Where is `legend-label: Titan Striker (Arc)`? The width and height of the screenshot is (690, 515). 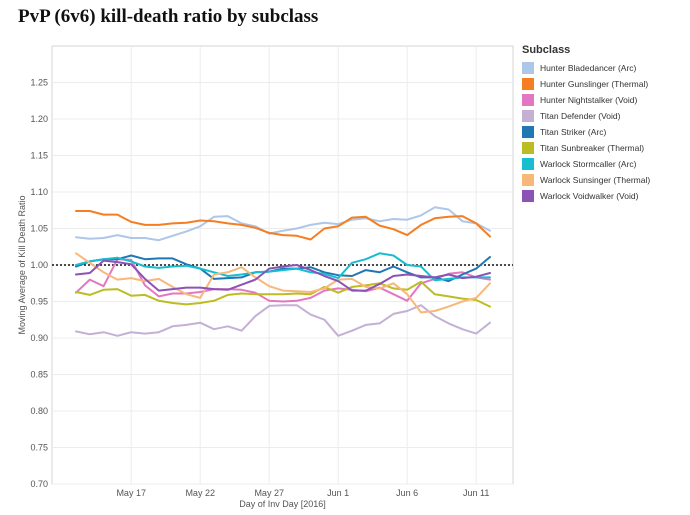 legend-label: Titan Striker (Arc) is located at coordinates (573, 132).